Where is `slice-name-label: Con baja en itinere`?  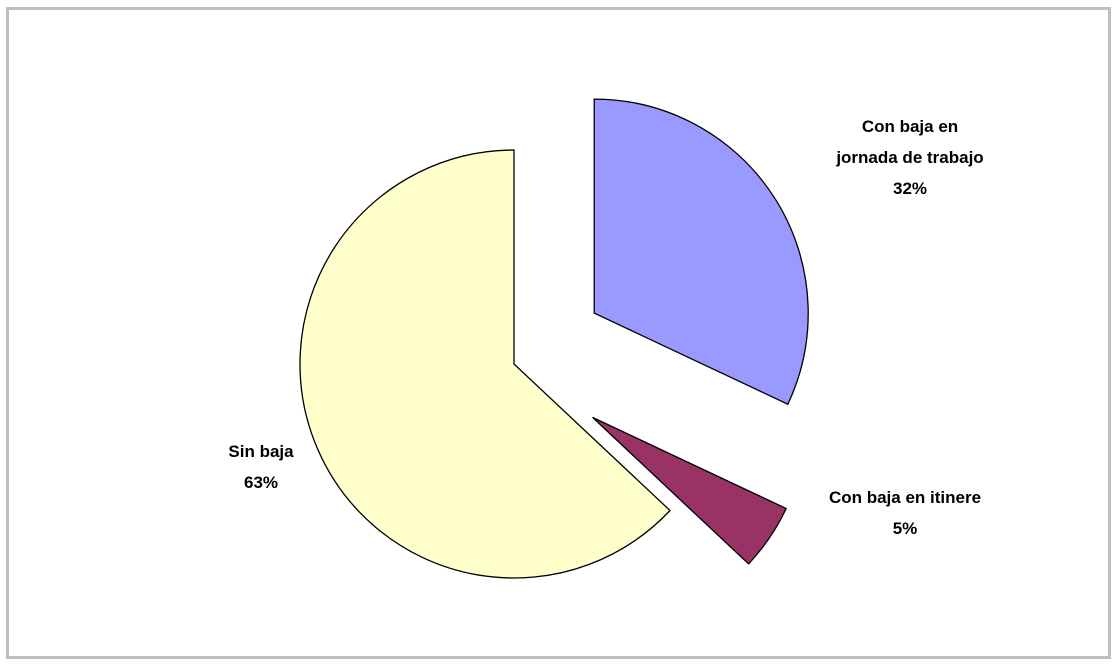 slice-name-label: Con baja en itinere is located at coordinates (905, 497).